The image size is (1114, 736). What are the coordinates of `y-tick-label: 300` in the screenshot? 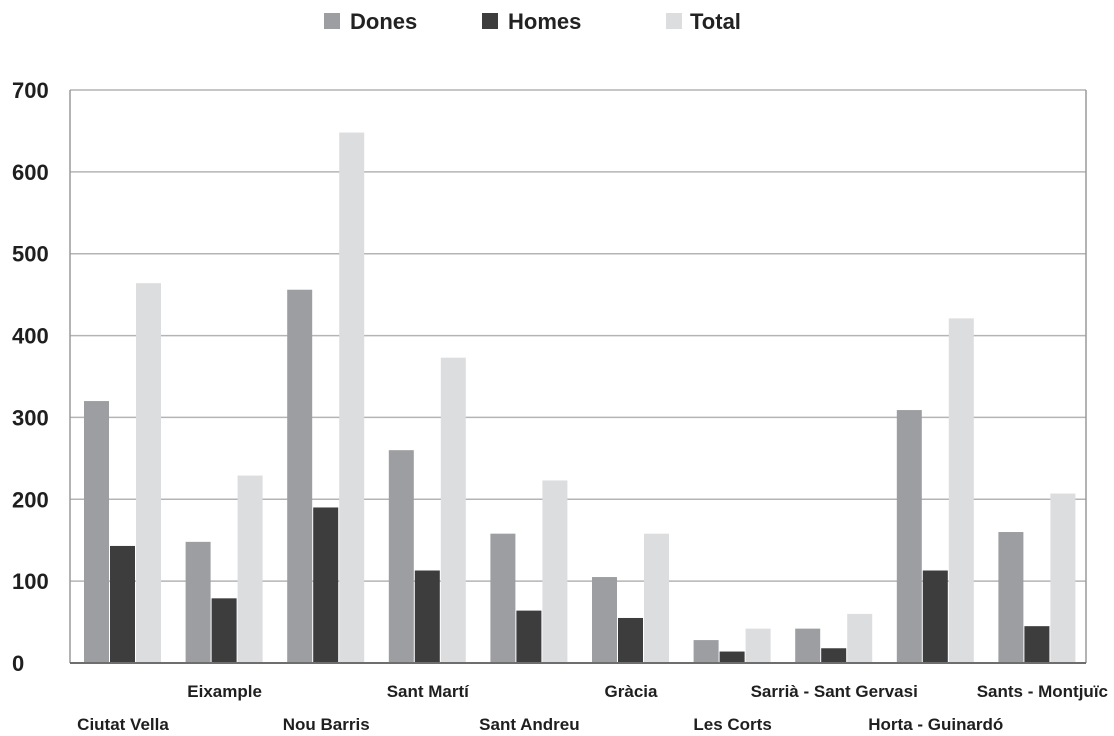 It's located at (30, 417).